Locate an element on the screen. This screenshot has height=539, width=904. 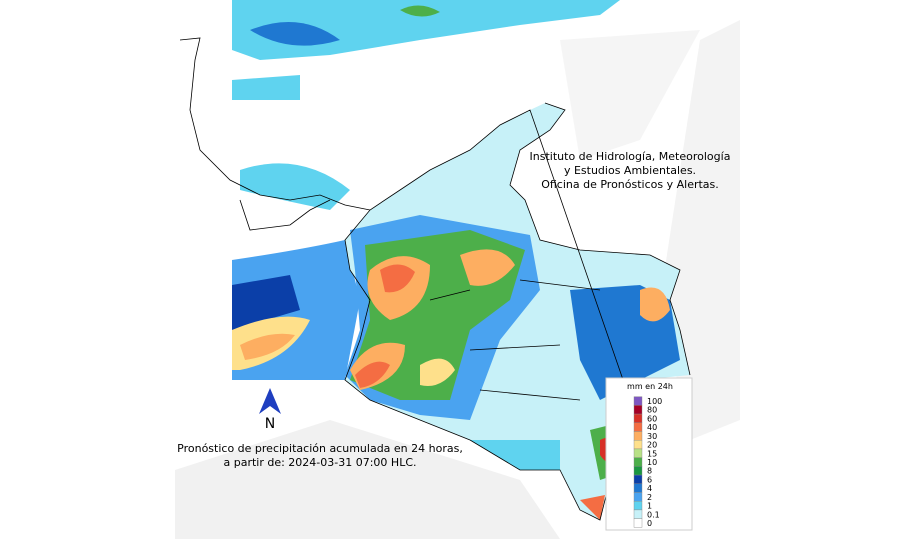
legend-label: 0.1 is located at coordinates (653, 514).